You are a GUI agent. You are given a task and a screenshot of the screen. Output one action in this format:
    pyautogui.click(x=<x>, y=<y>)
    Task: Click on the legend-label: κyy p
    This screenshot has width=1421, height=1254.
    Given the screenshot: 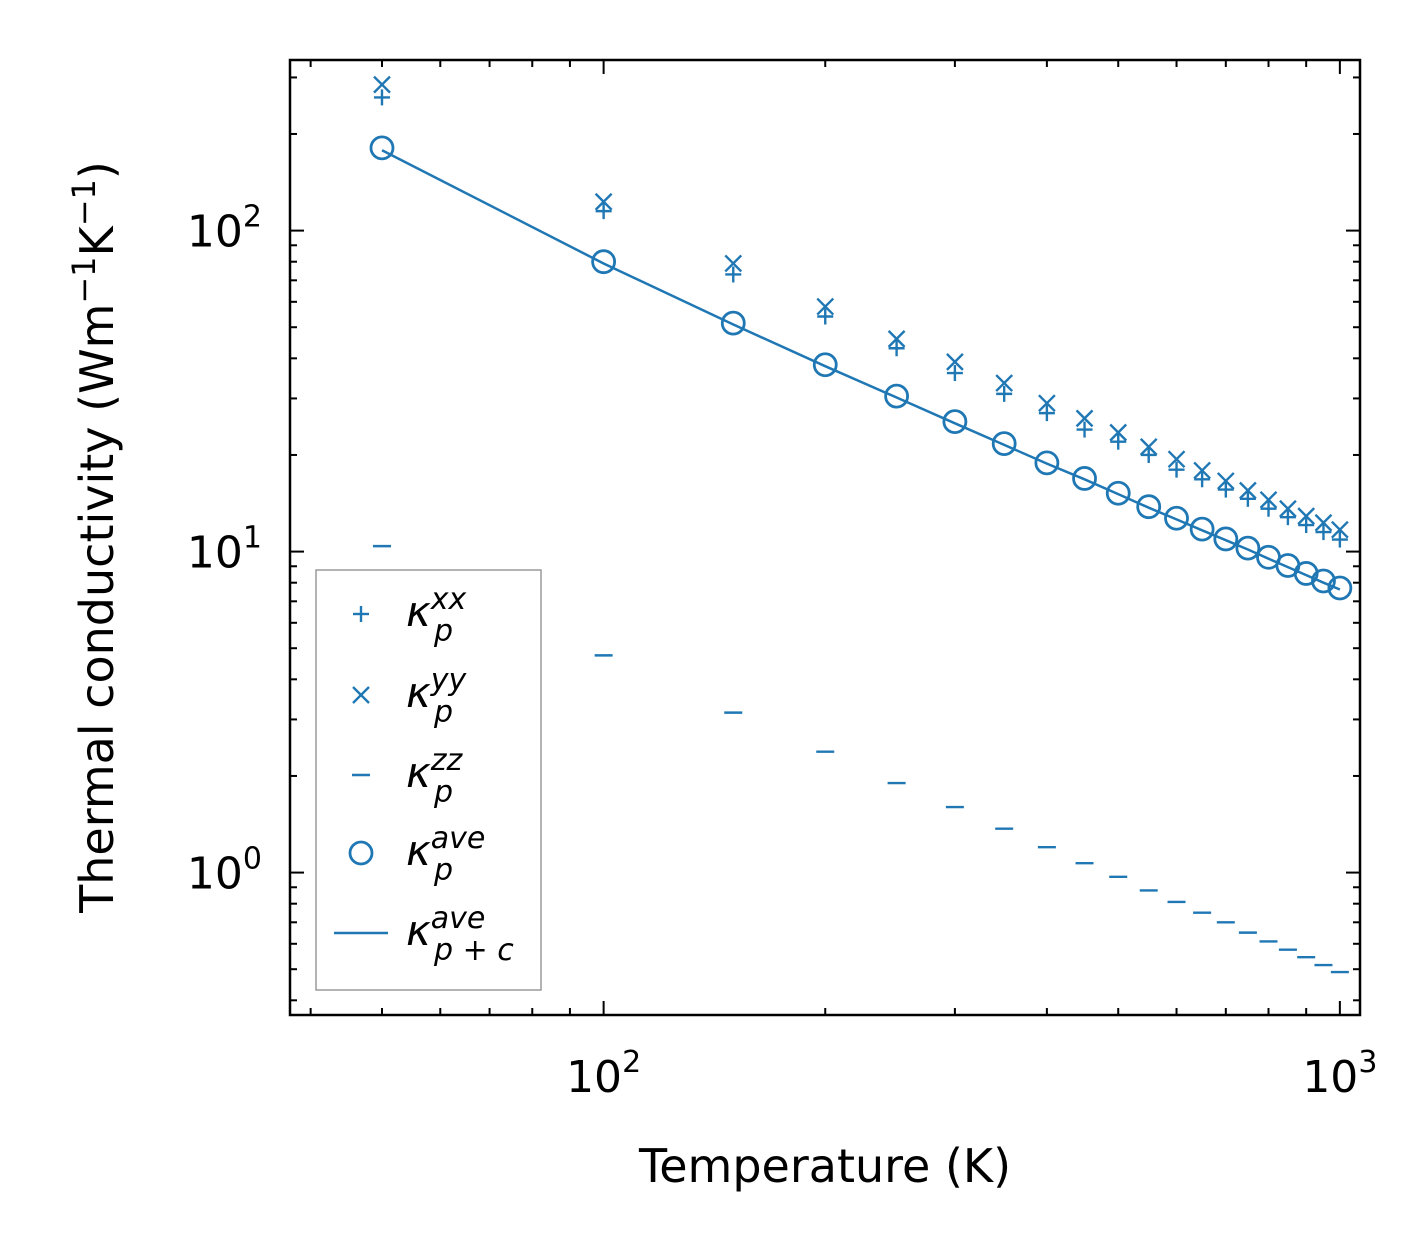 What is the action you would take?
    pyautogui.click(x=437, y=696)
    